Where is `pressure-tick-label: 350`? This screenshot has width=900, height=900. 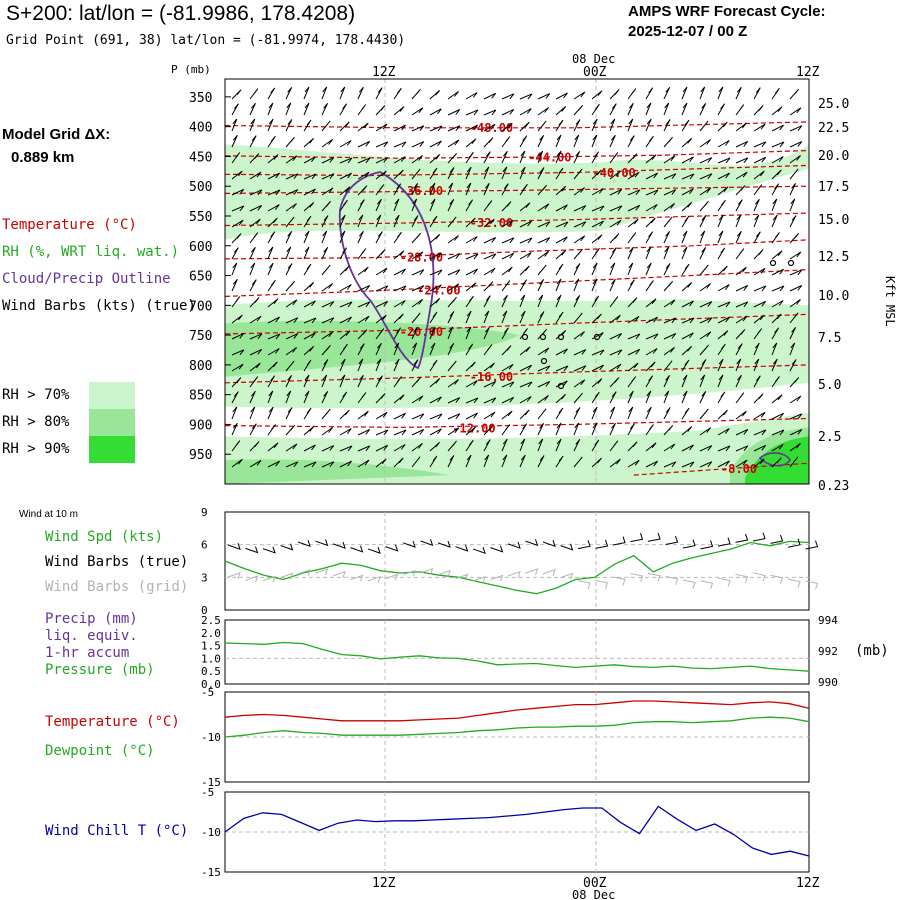
pressure-tick-label: 350 is located at coordinates (200, 98).